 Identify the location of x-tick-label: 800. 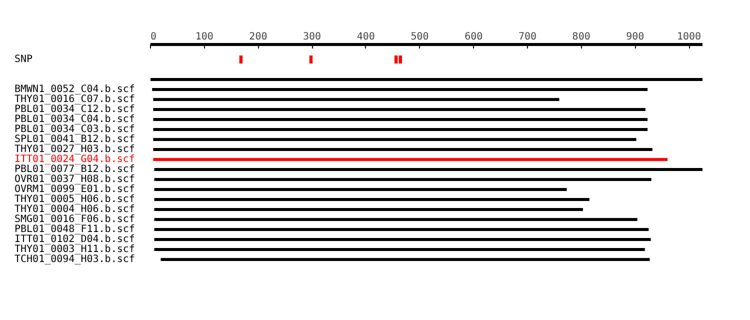
(581, 37).